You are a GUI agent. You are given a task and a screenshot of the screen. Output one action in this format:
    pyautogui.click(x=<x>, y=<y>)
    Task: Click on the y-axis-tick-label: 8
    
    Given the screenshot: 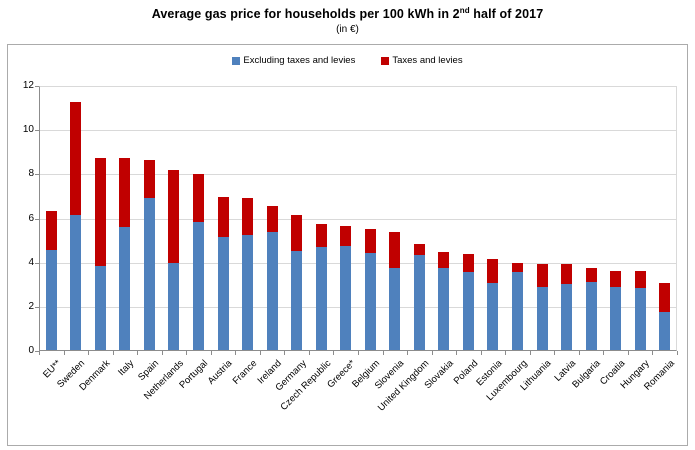 What is the action you would take?
    pyautogui.click(x=31, y=174)
    